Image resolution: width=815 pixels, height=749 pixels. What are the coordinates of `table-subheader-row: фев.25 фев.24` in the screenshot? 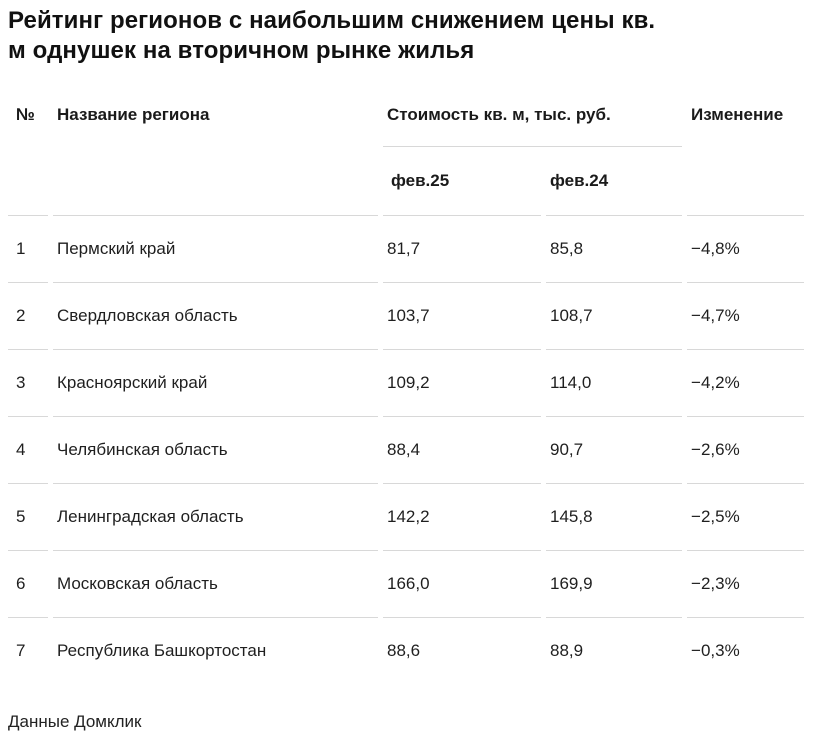 It's located at (406, 181).